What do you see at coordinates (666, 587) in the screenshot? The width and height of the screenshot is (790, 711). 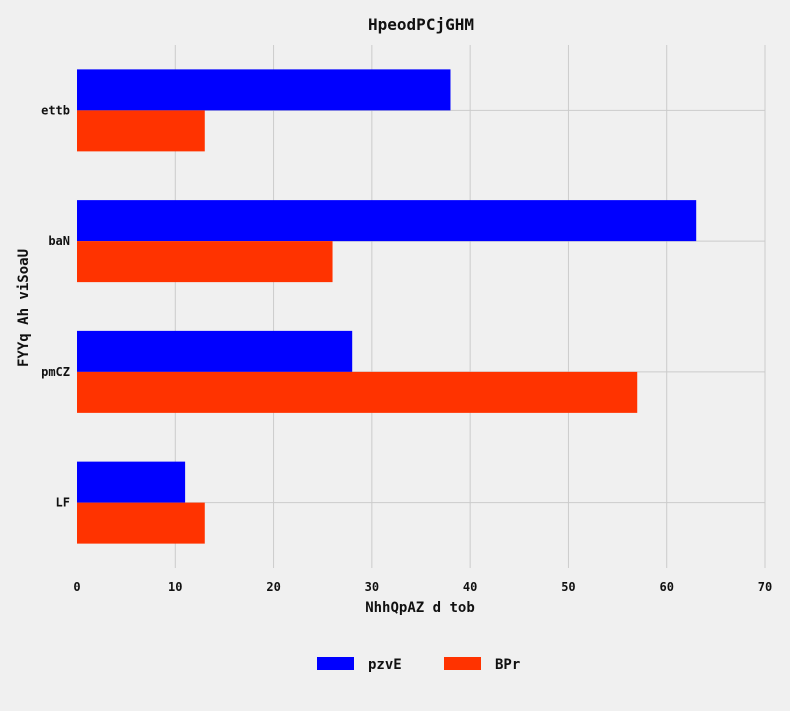 I see `x-tick-label: 60` at bounding box center [666, 587].